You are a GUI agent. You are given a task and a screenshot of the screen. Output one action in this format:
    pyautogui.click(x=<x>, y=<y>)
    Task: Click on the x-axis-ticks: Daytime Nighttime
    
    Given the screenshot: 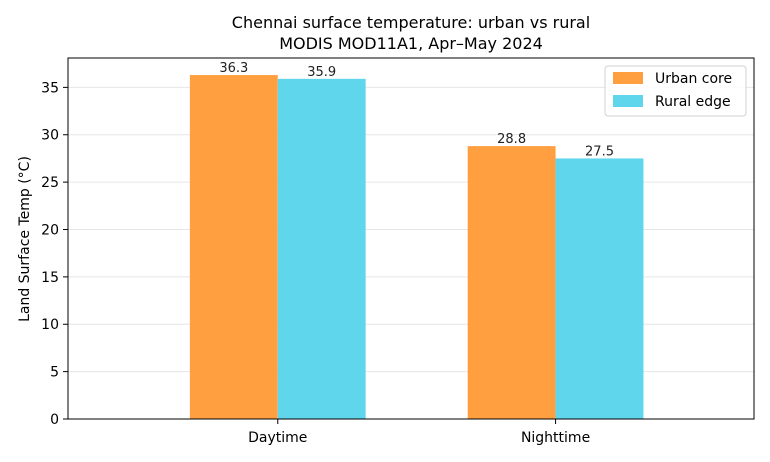 What is the action you would take?
    pyautogui.click(x=419, y=432)
    